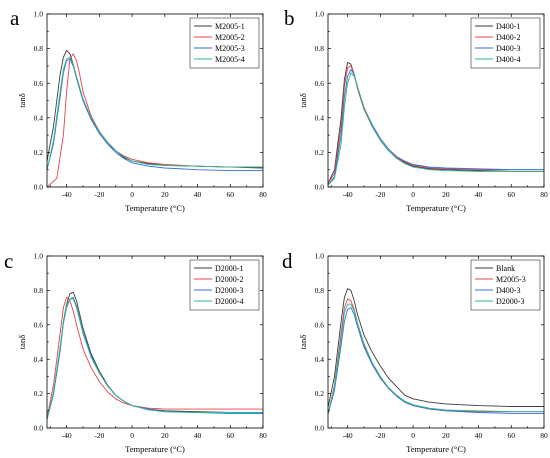 The height and width of the screenshot is (458, 550). I want to click on legend: D2000-1 D2000-2 D2000-3 D2000-4, so click(224, 285).